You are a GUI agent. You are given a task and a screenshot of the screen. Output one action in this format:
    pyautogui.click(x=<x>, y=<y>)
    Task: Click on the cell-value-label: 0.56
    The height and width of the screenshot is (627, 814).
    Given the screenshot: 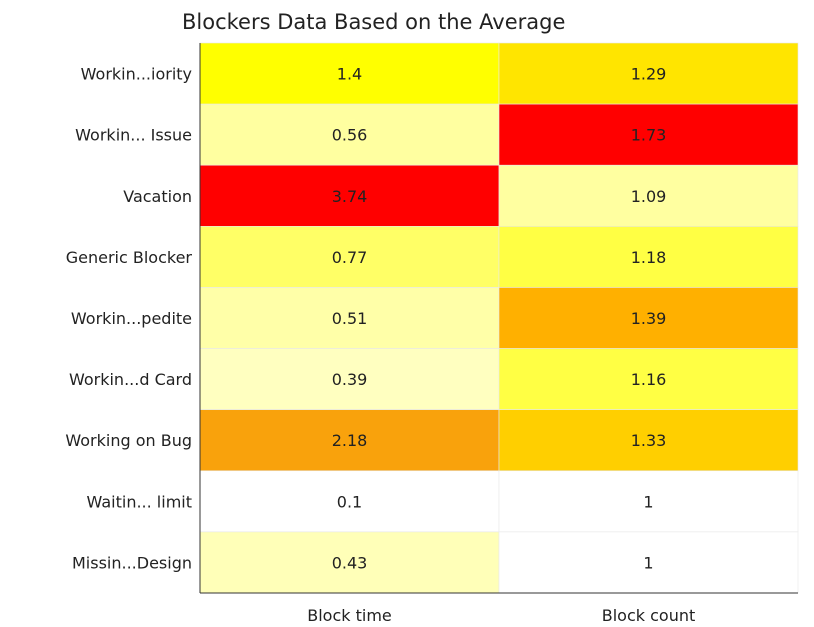 What is the action you would take?
    pyautogui.click(x=350, y=135)
    